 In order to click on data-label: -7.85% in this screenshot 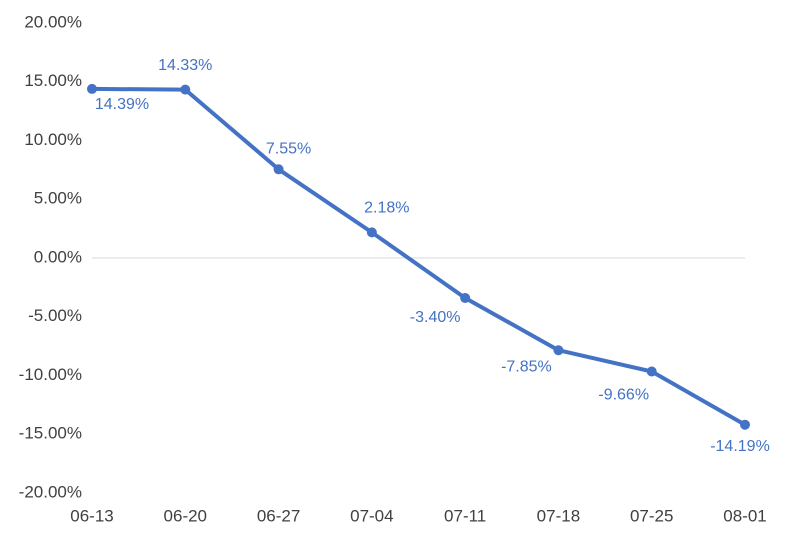, I will do `click(526, 366)`.